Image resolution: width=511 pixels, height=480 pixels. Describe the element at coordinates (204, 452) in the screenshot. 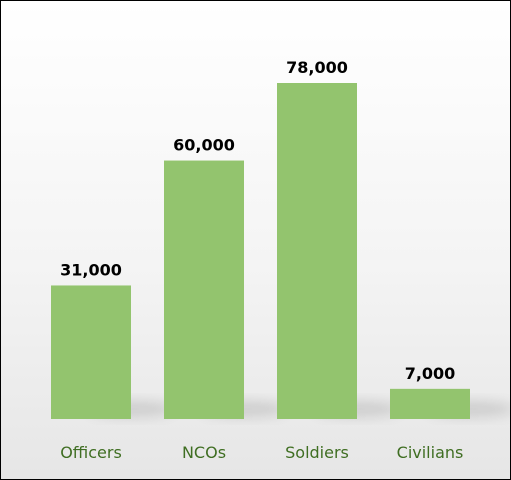

I see `x-tick-label: NCOs` at that location.